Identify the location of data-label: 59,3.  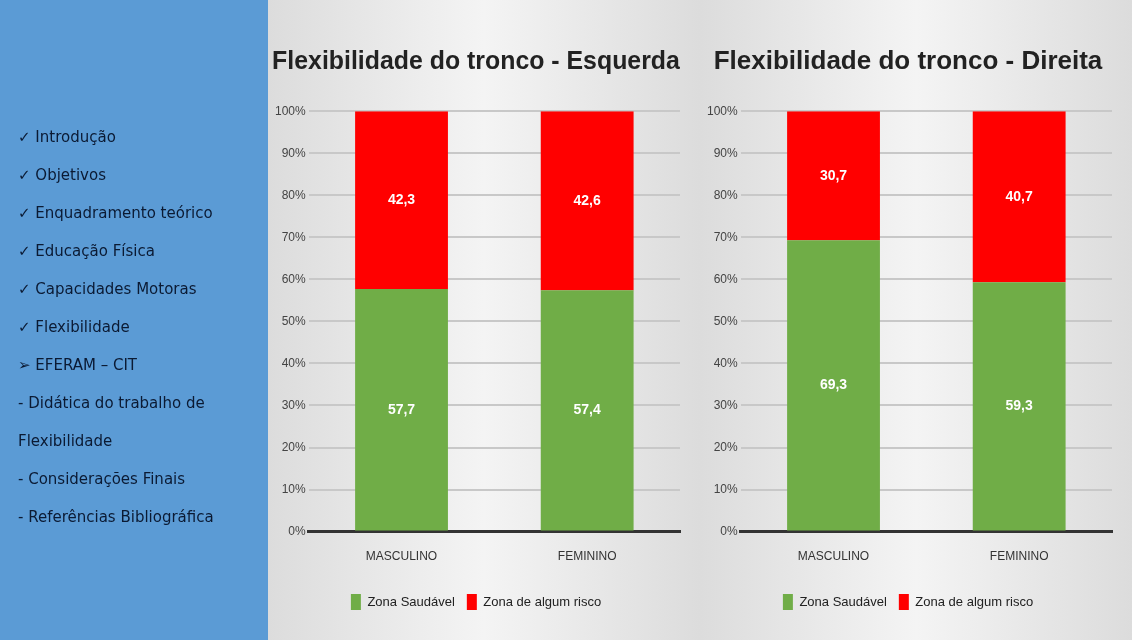
(1019, 405).